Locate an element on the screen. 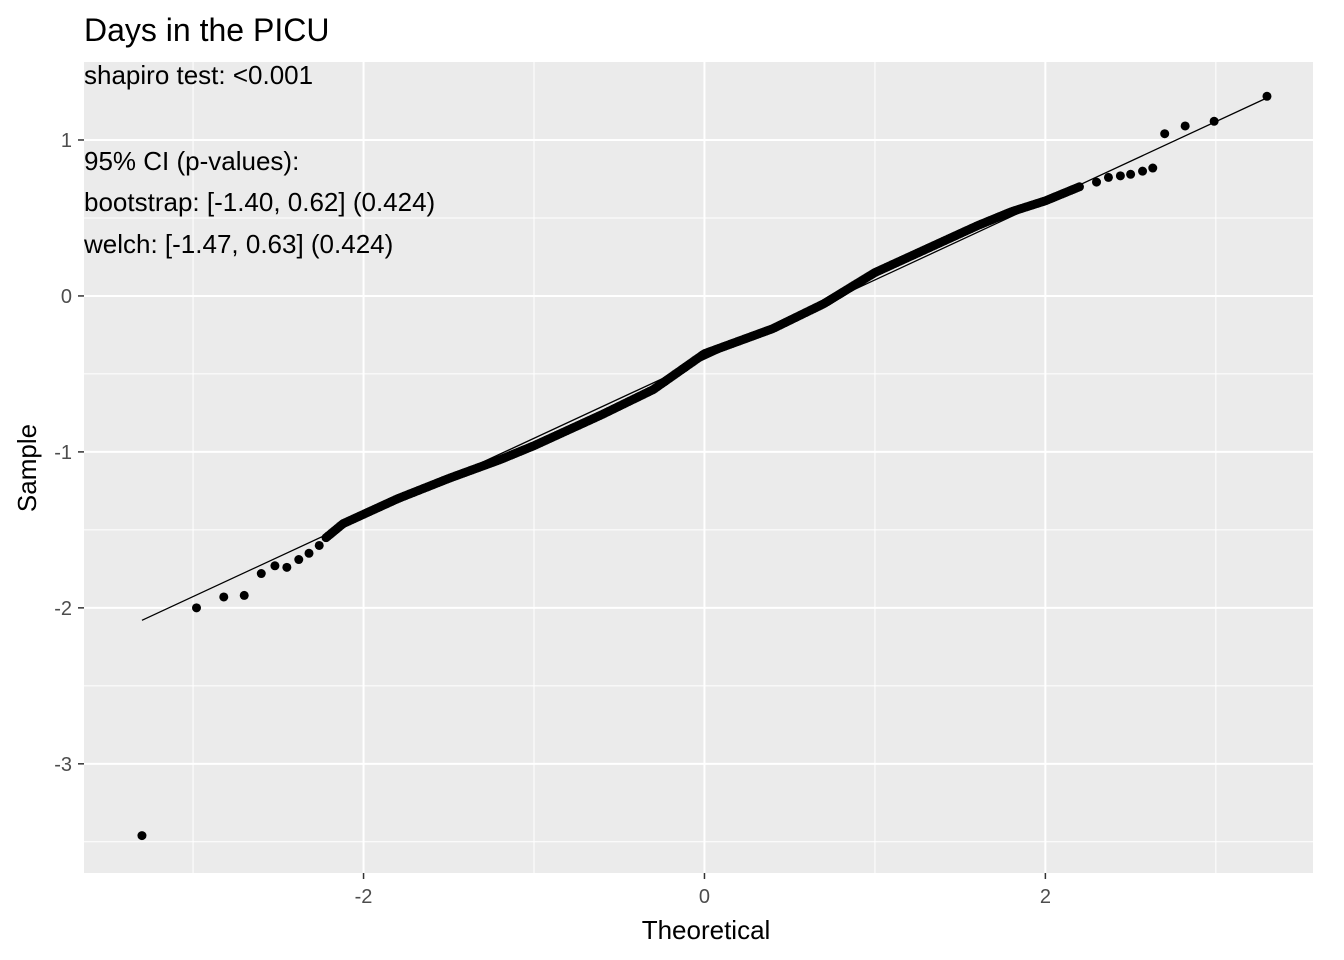  annotation-bootstrap: bootstrap: [-1.40, 0.62] (0.424) is located at coordinates (259, 202).